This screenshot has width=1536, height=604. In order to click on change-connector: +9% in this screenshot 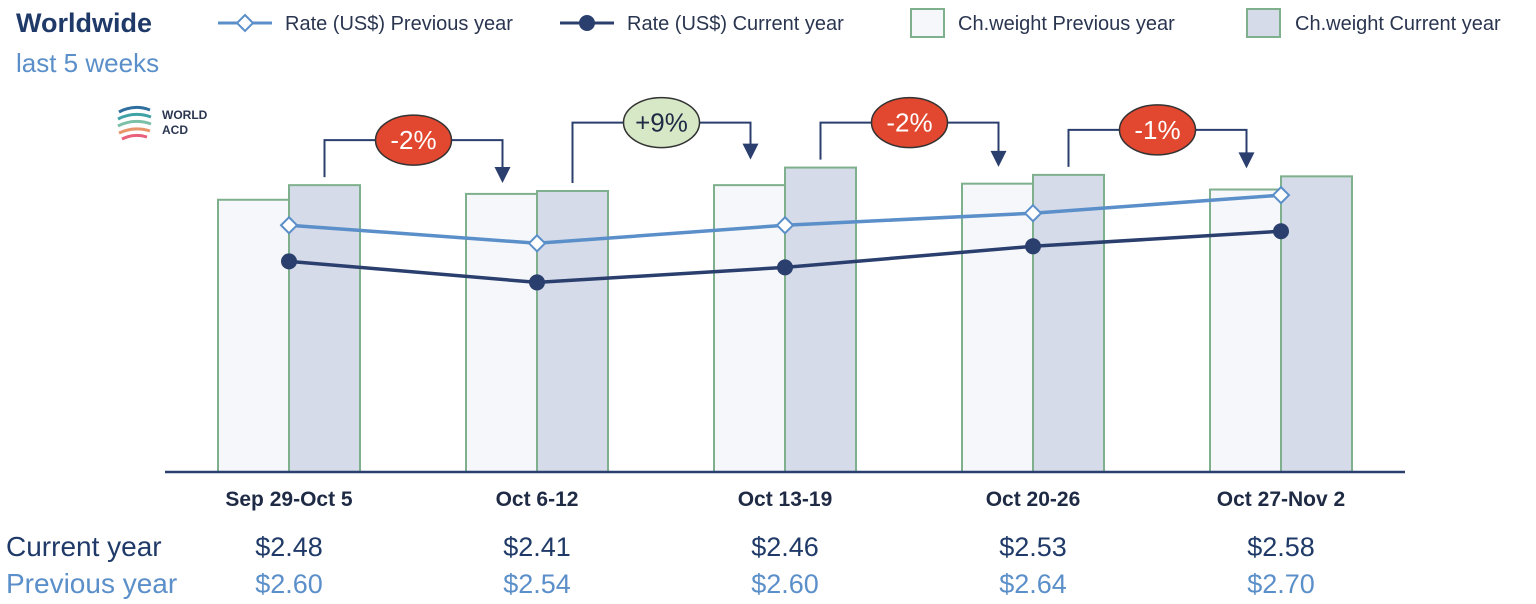, I will do `click(665, 139)`.